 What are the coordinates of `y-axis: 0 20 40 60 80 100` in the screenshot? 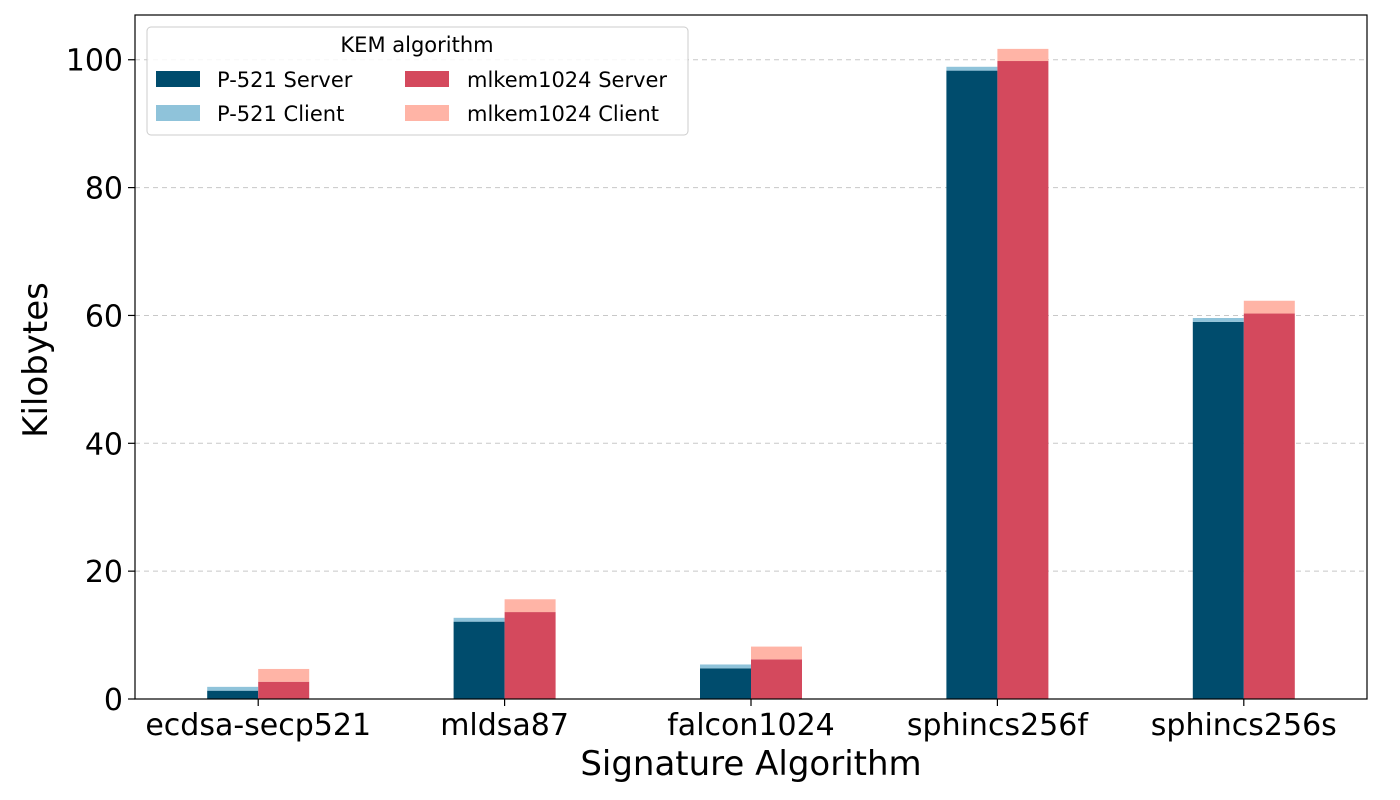 It's located at (100, 381).